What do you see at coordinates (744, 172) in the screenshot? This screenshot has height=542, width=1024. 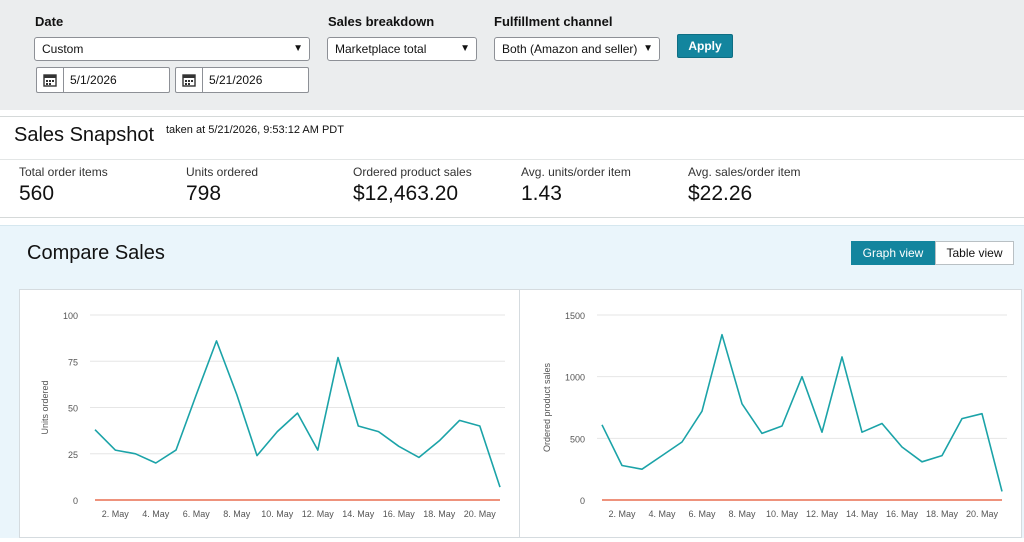 I see `metric-label-avg-sales-order-item: Avg. sales/order item` at bounding box center [744, 172].